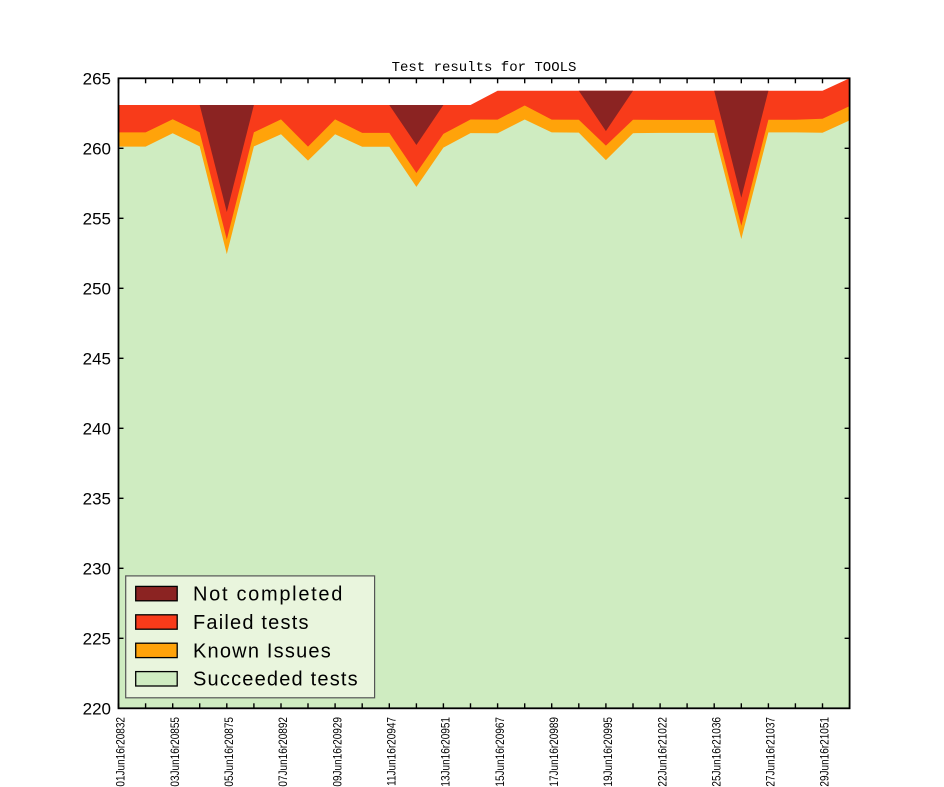 Image resolution: width=944 pixels, height=787 pixels. I want to click on svg-text: 17Jun16r20989, so click(554, 752).